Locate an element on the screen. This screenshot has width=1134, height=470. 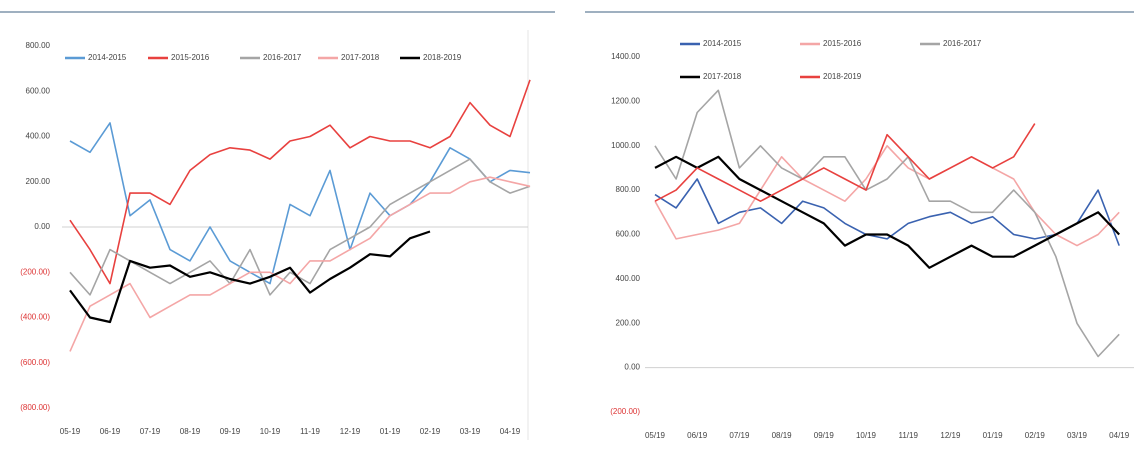
x-tick-label: 12/19 is located at coordinates (950, 435).